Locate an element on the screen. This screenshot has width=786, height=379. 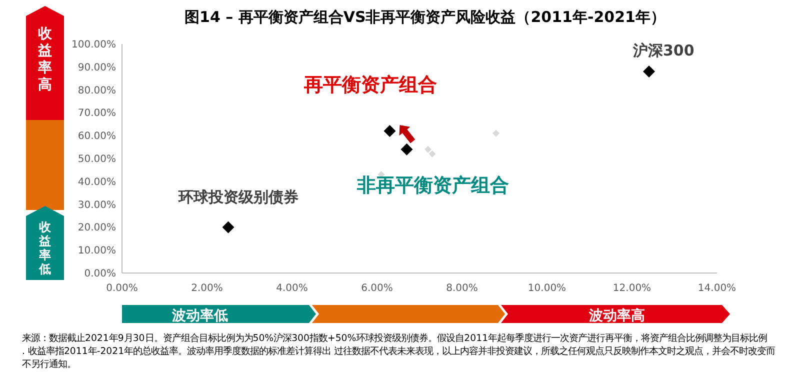
y-tick-label: 50.00% is located at coordinates (97, 159).